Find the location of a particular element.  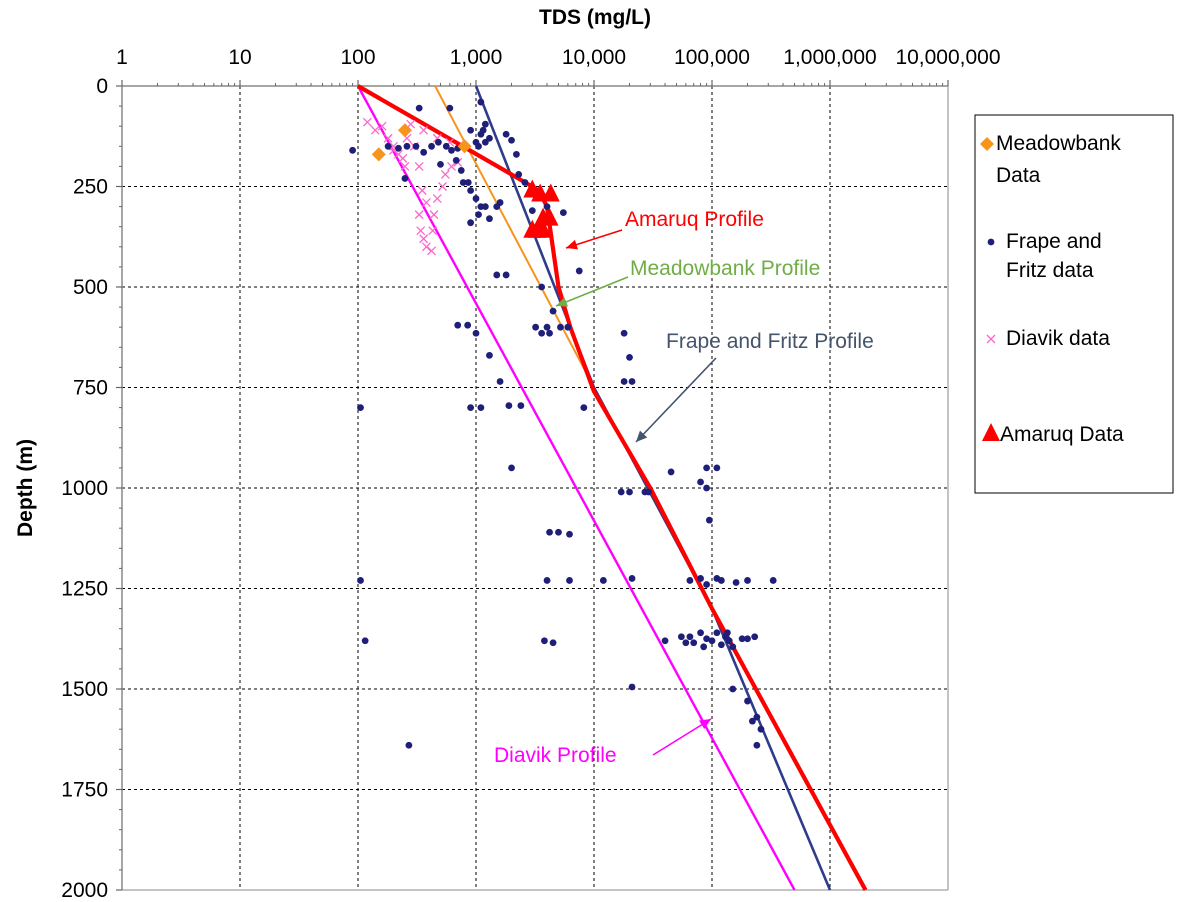

y-tick-label: 750 is located at coordinates (90, 388).